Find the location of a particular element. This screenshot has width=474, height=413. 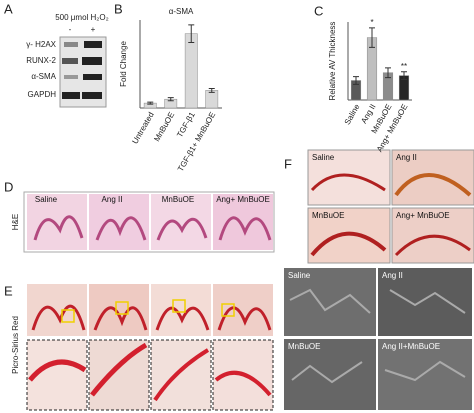

f-images is located at coordinates (390, 206).